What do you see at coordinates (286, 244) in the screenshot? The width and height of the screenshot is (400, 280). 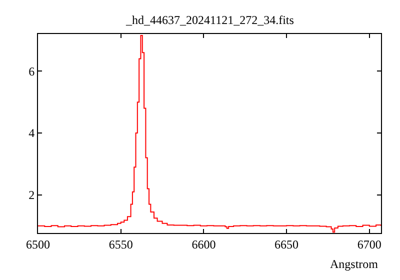 I see `x-tick-label: 6650` at bounding box center [286, 244].